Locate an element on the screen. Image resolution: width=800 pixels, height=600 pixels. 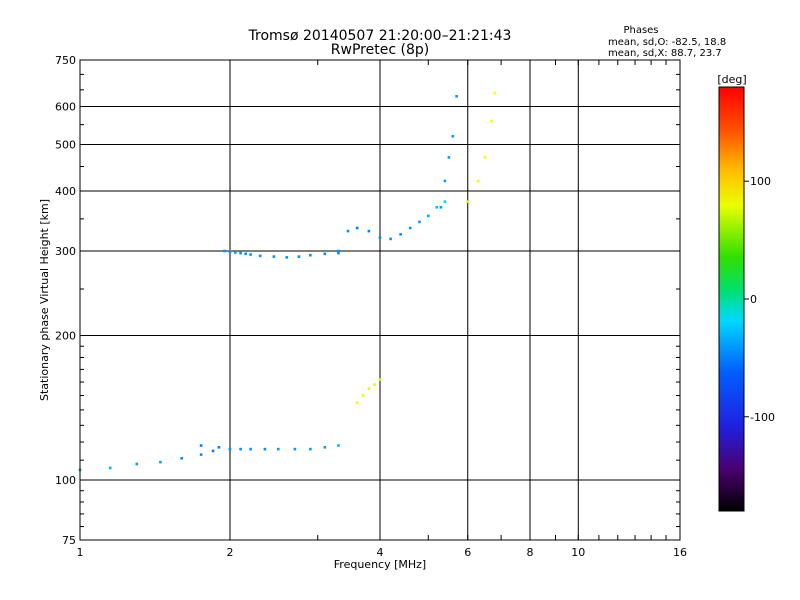
y-tick-label: 750 is located at coordinates (65, 60).